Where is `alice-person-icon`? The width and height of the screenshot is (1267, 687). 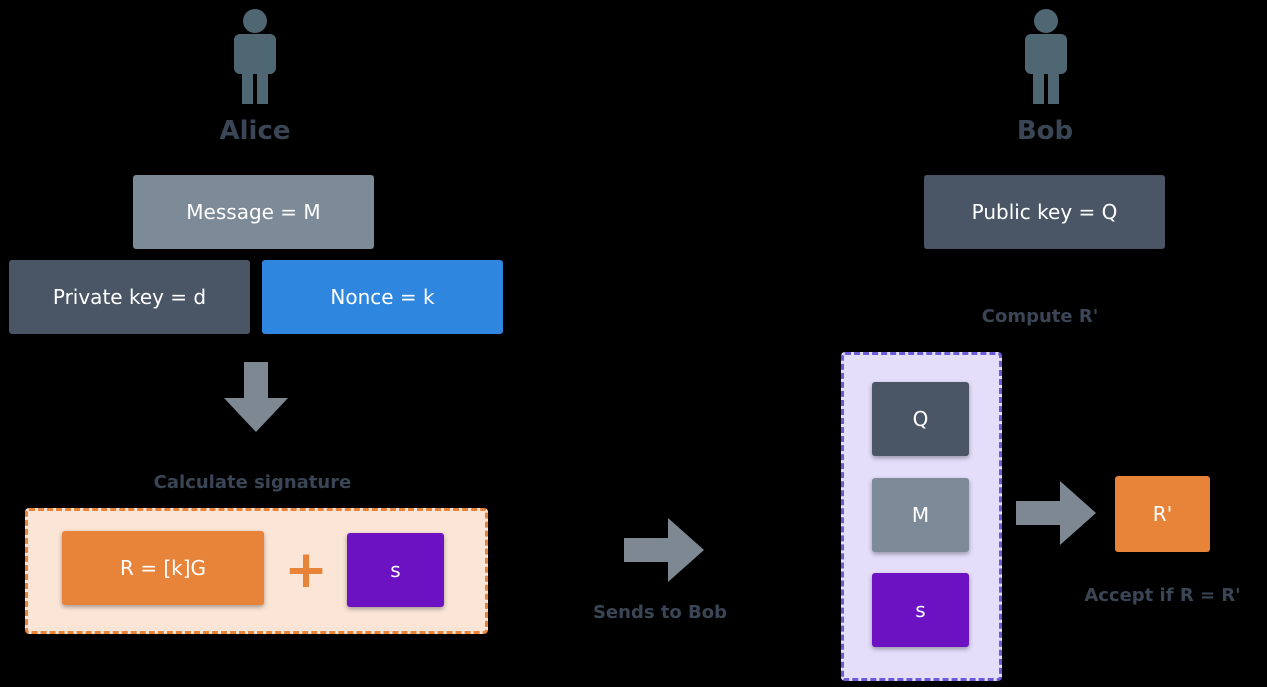 alice-person-icon is located at coordinates (255, 56).